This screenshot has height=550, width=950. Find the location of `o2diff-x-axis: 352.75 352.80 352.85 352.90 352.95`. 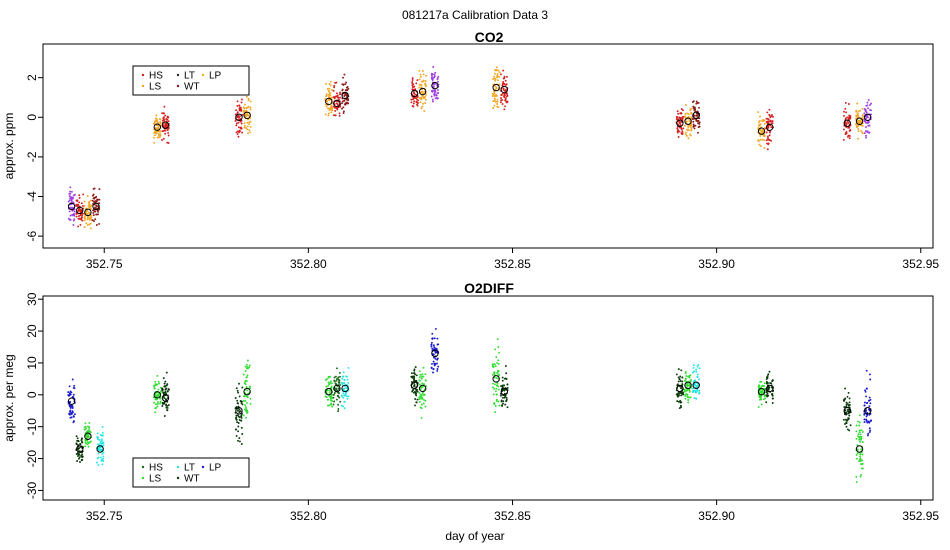

o2diff-x-axis: 352.75 352.80 352.85 352.90 352.95 is located at coordinates (512, 511).